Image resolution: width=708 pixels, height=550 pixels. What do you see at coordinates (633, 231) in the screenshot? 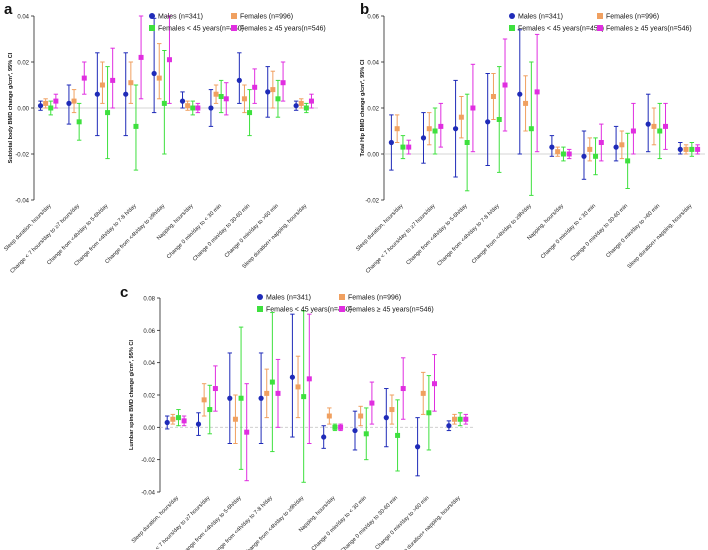
I see `x-category-label: Change 0 min/day to >60 min` at bounding box center [633, 231].